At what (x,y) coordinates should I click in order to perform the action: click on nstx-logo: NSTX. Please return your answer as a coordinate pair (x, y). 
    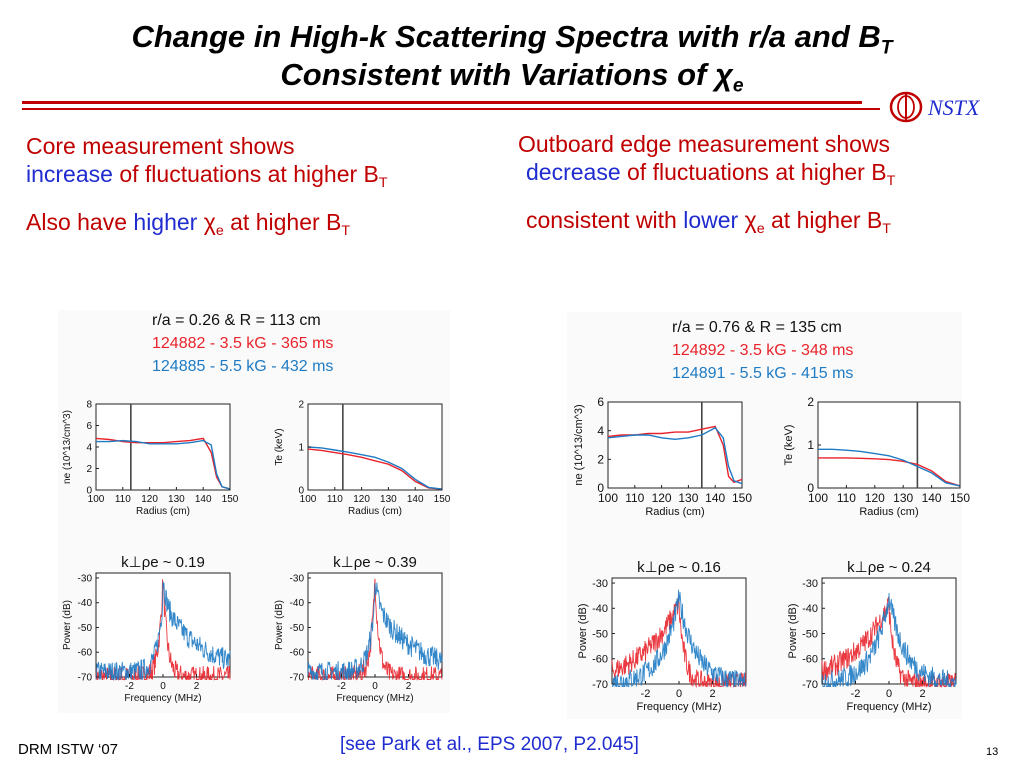
    Looking at the image, I should click on (935, 107).